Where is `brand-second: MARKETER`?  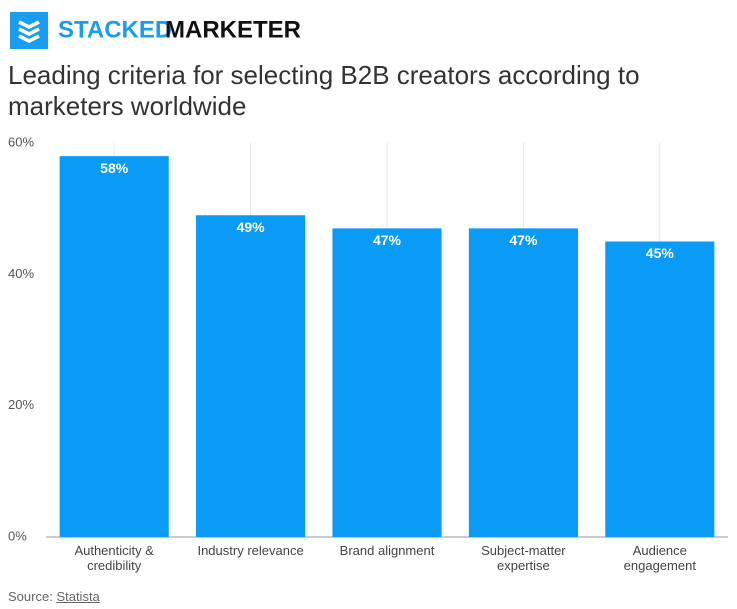 brand-second: MARKETER is located at coordinates (233, 29).